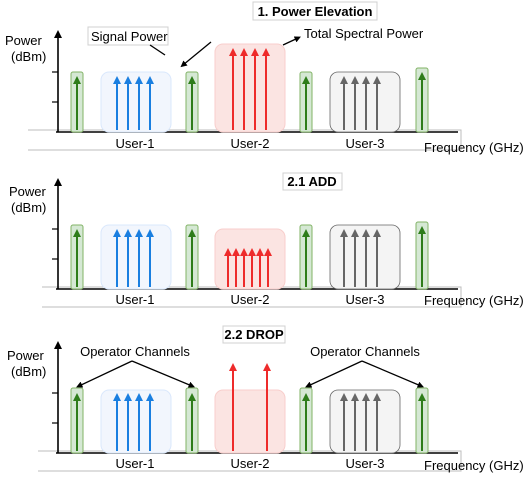 The height and width of the screenshot is (479, 531). What do you see at coordinates (291, 41) in the screenshot?
I see `total-spectral-power-pointer` at bounding box center [291, 41].